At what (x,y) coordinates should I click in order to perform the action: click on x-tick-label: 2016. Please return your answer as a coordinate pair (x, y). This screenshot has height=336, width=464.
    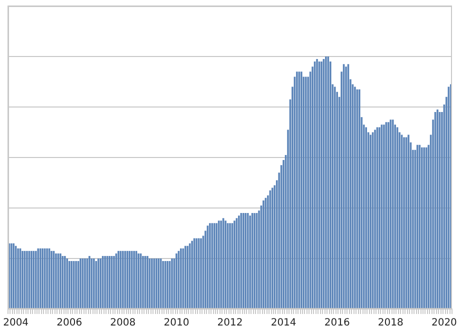
    Looking at the image, I should click on (337, 323).